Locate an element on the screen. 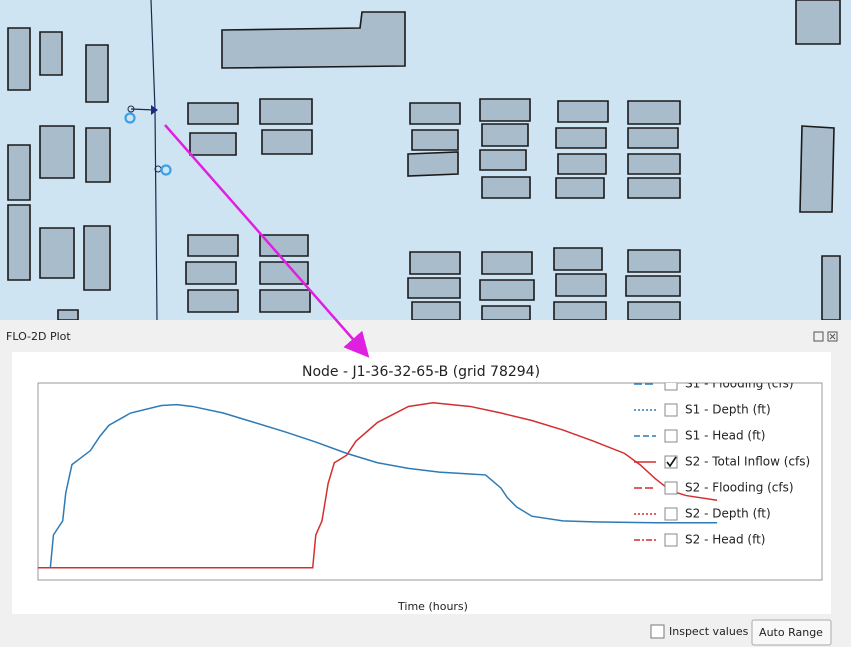  legend-label: S1 - Depth (ft) is located at coordinates (728, 410).